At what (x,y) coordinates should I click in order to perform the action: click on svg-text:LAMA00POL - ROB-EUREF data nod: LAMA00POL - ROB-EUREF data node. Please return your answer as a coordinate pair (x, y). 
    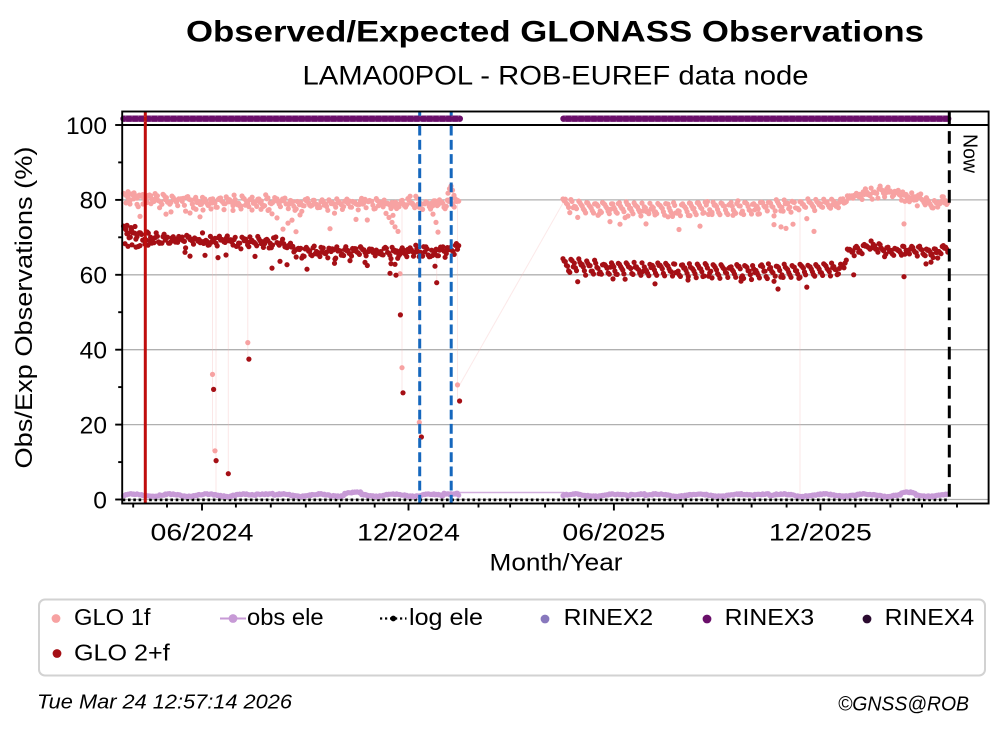
    Looking at the image, I should click on (556, 76).